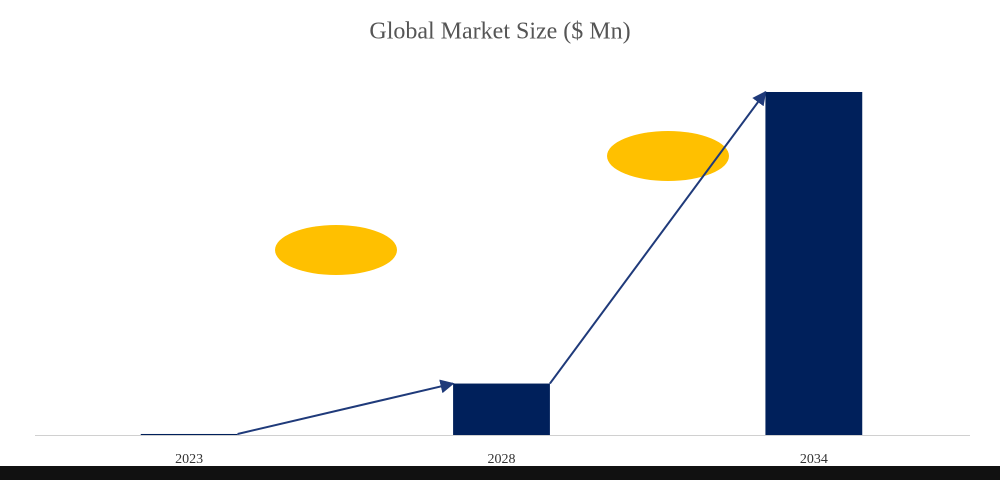 The width and height of the screenshot is (1000, 480). Describe the element at coordinates (189, 459) in the screenshot. I see `x-tick-label: 2023` at that location.